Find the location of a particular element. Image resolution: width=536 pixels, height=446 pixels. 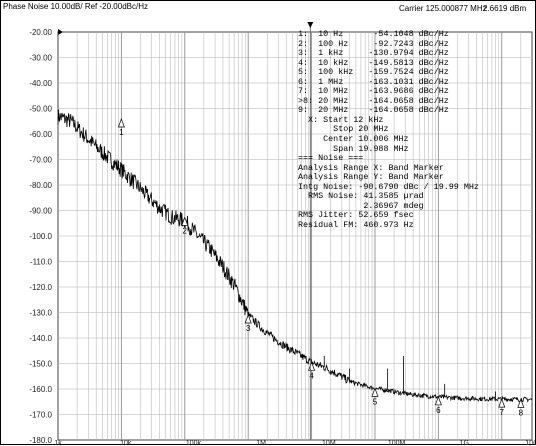

readout-line: >8: 20 MHz -164.0658 dBc/Hz is located at coordinates (373, 100).